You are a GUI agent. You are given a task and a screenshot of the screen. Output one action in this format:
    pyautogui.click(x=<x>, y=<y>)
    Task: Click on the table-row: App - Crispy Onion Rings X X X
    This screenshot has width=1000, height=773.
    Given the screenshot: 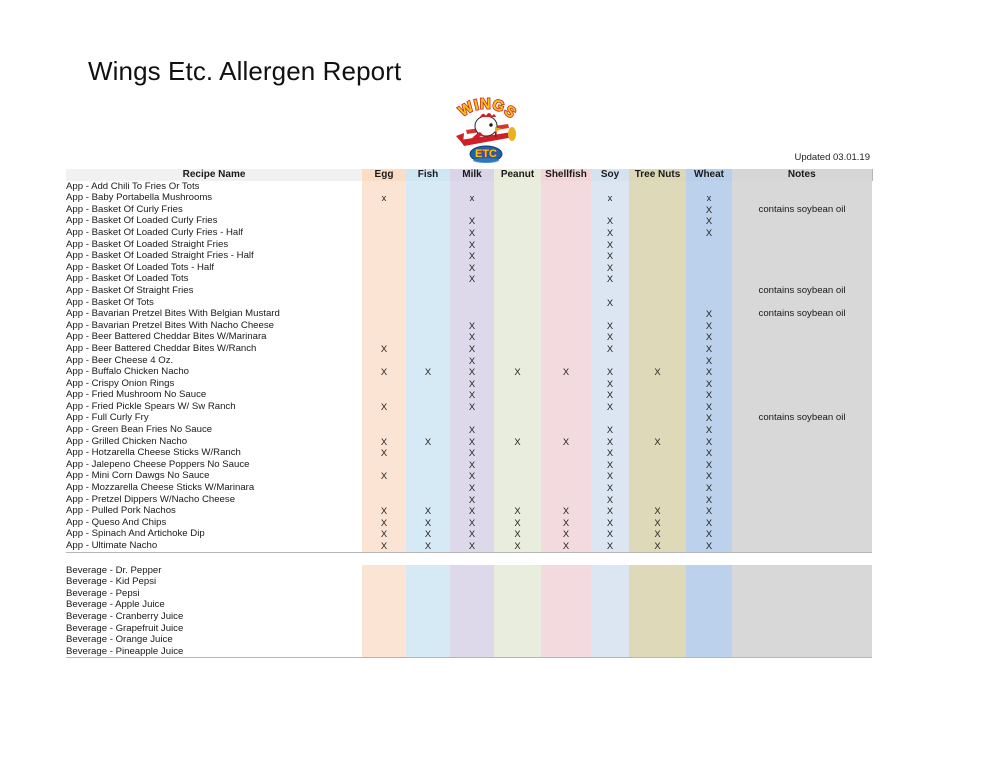 What is the action you would take?
    pyautogui.click(x=469, y=383)
    